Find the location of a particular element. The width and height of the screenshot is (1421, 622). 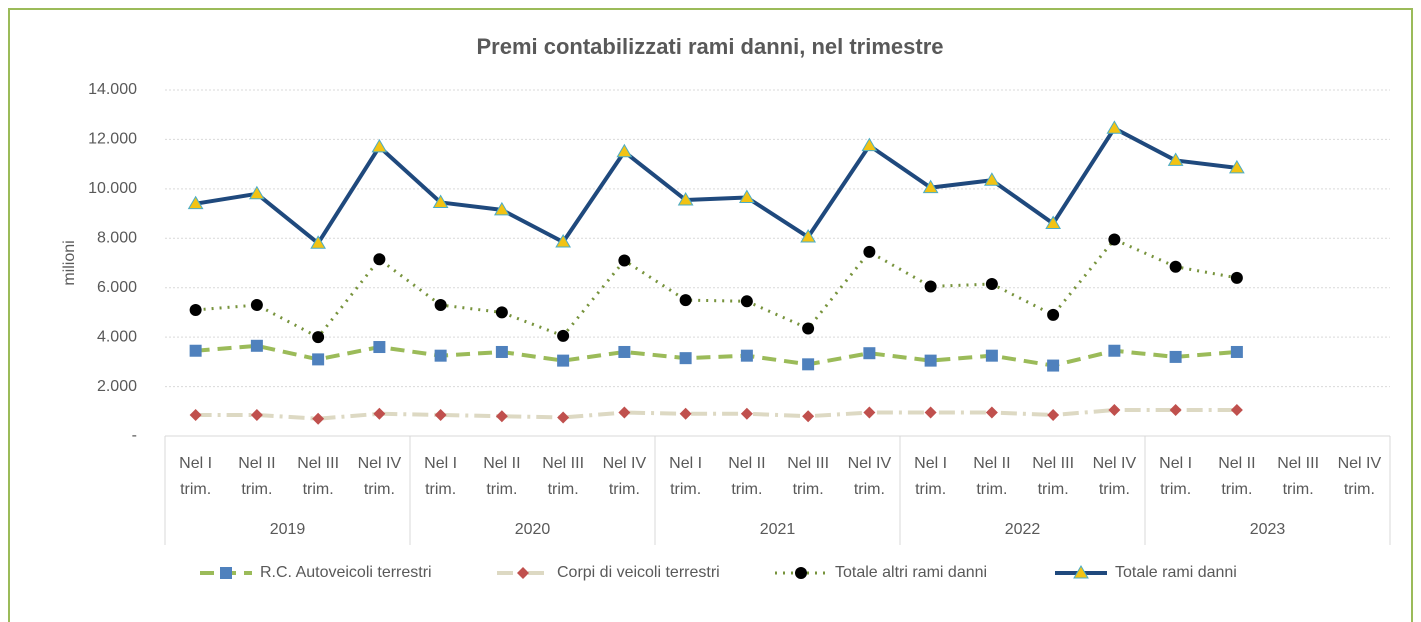

y-tick-label: 6.000 is located at coordinates (117, 287).